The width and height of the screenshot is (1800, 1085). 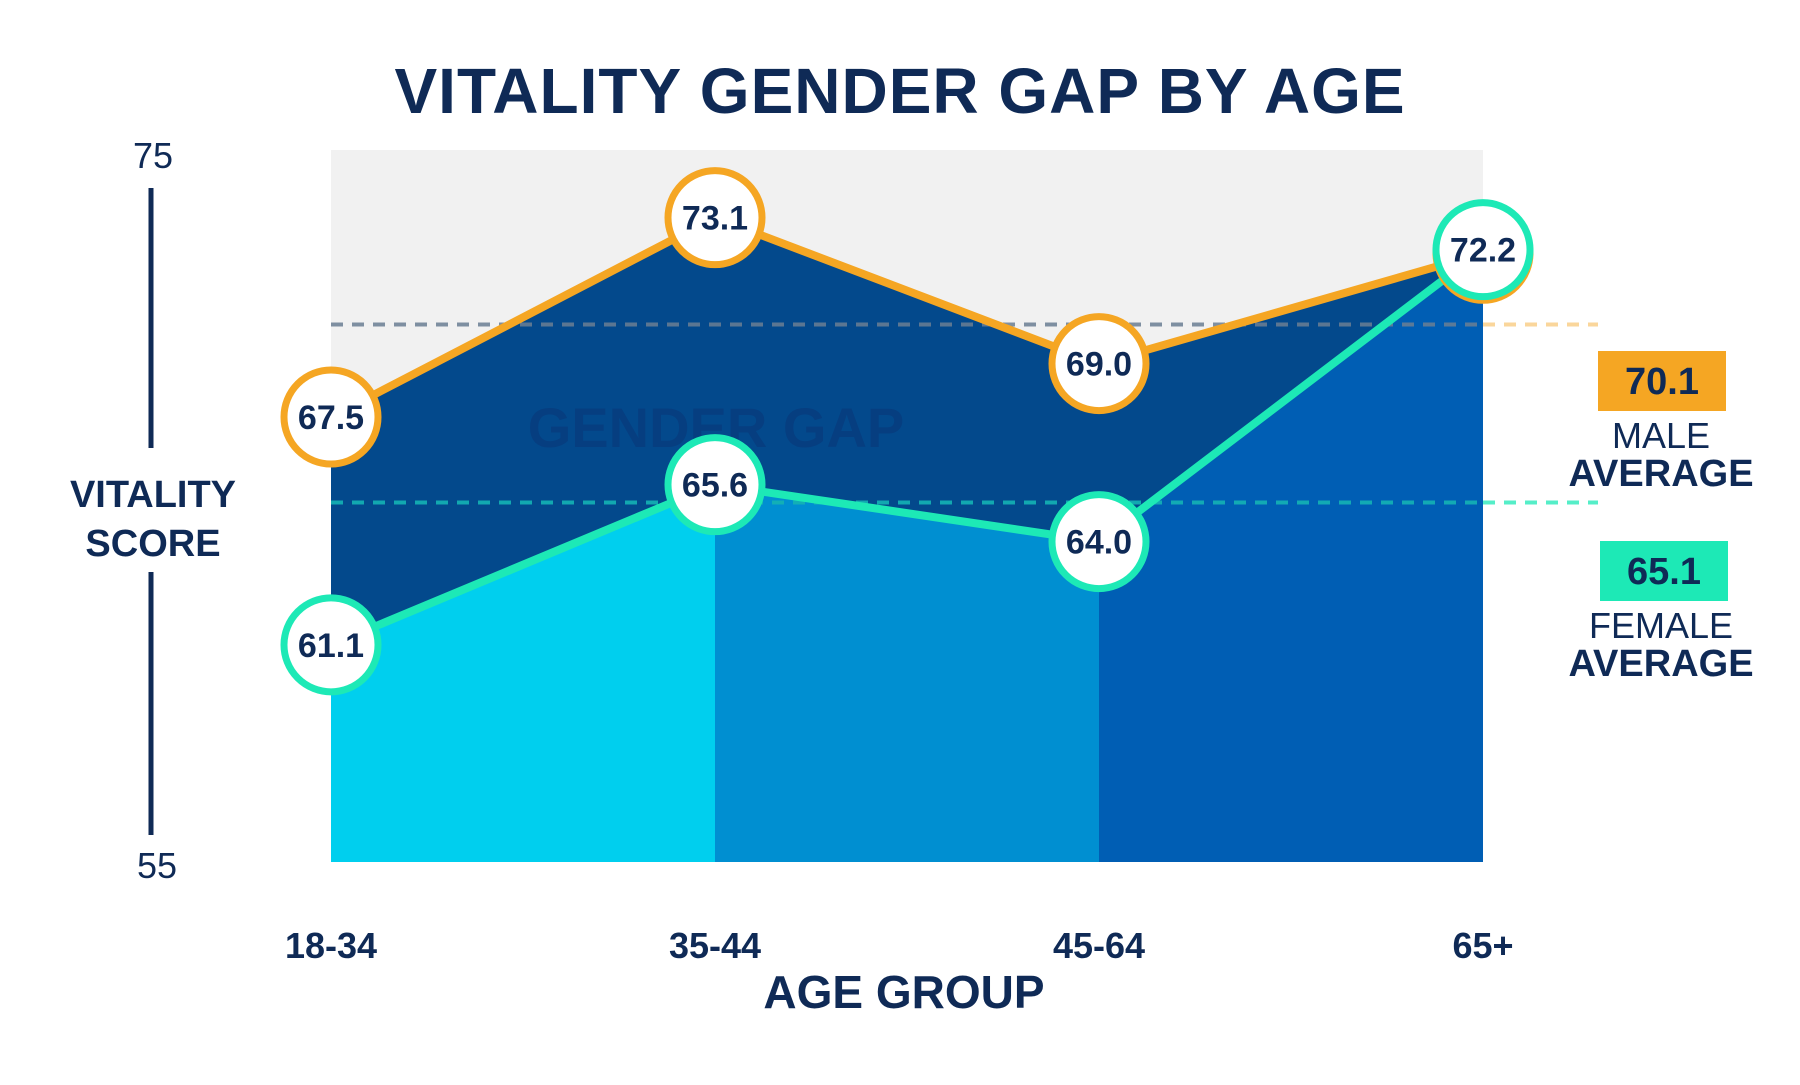 I want to click on male-data-label: 67.5, so click(x=331, y=418).